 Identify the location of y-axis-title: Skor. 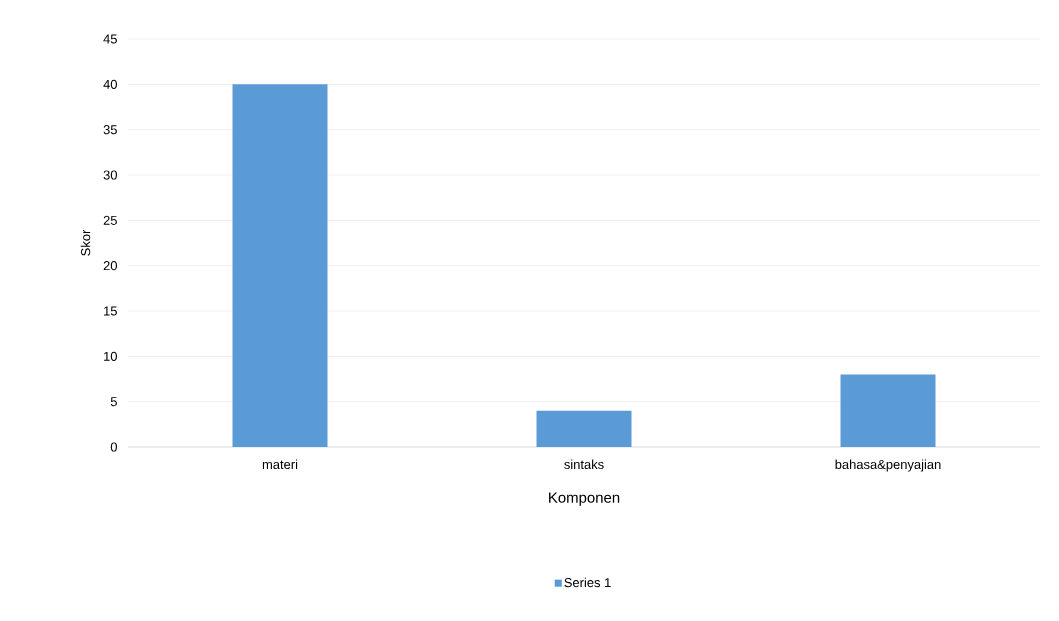
(85, 242).